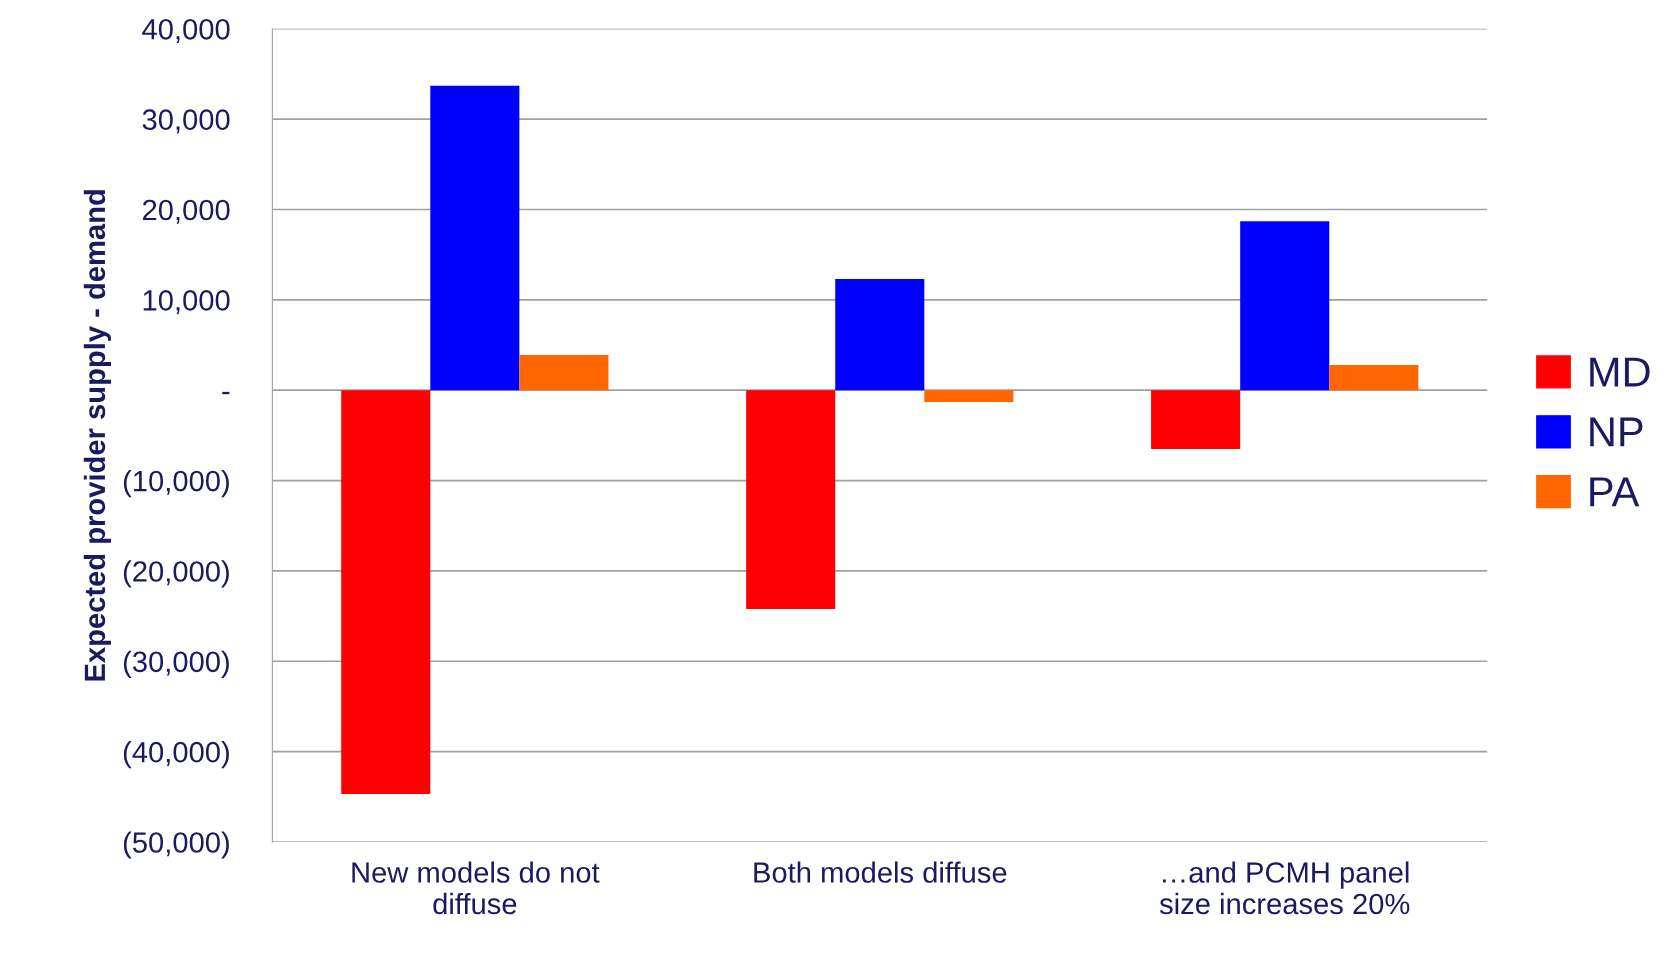 The height and width of the screenshot is (959, 1671). Describe the element at coordinates (176, 755) in the screenshot. I see `y-tick-label: (40,000)` at that location.